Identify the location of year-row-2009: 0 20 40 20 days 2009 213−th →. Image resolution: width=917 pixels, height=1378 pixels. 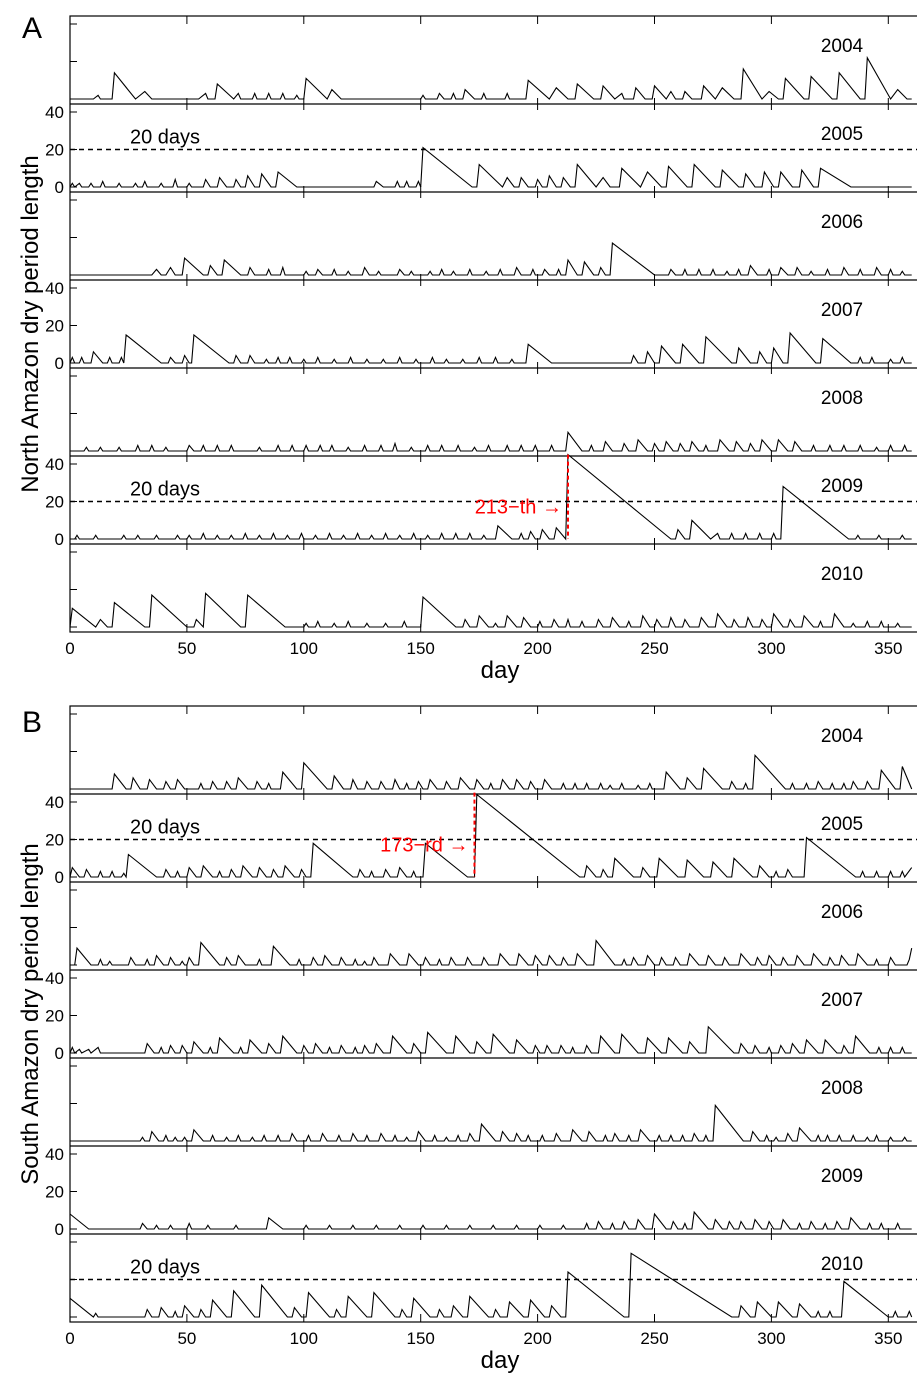
(481, 501).